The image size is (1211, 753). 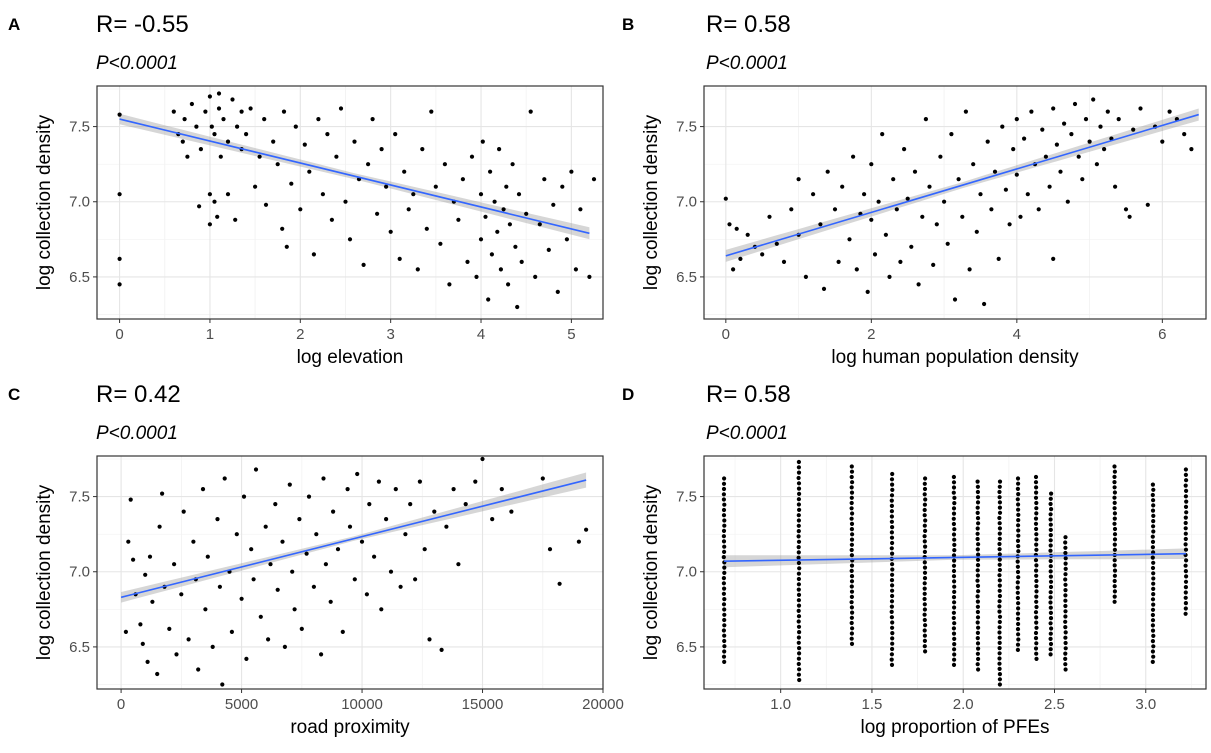 I want to click on y-tick-label: 6.5, so click(x=686, y=277).